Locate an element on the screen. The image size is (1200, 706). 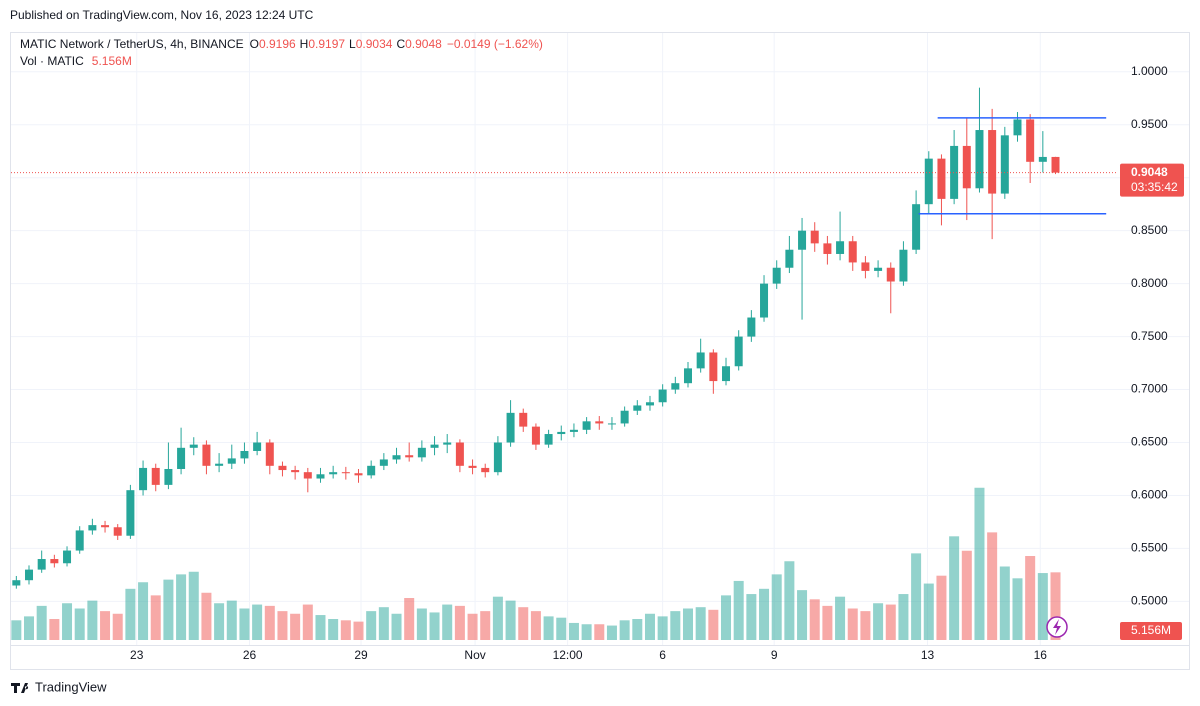
ohlc-letter: H is located at coordinates (304, 44).